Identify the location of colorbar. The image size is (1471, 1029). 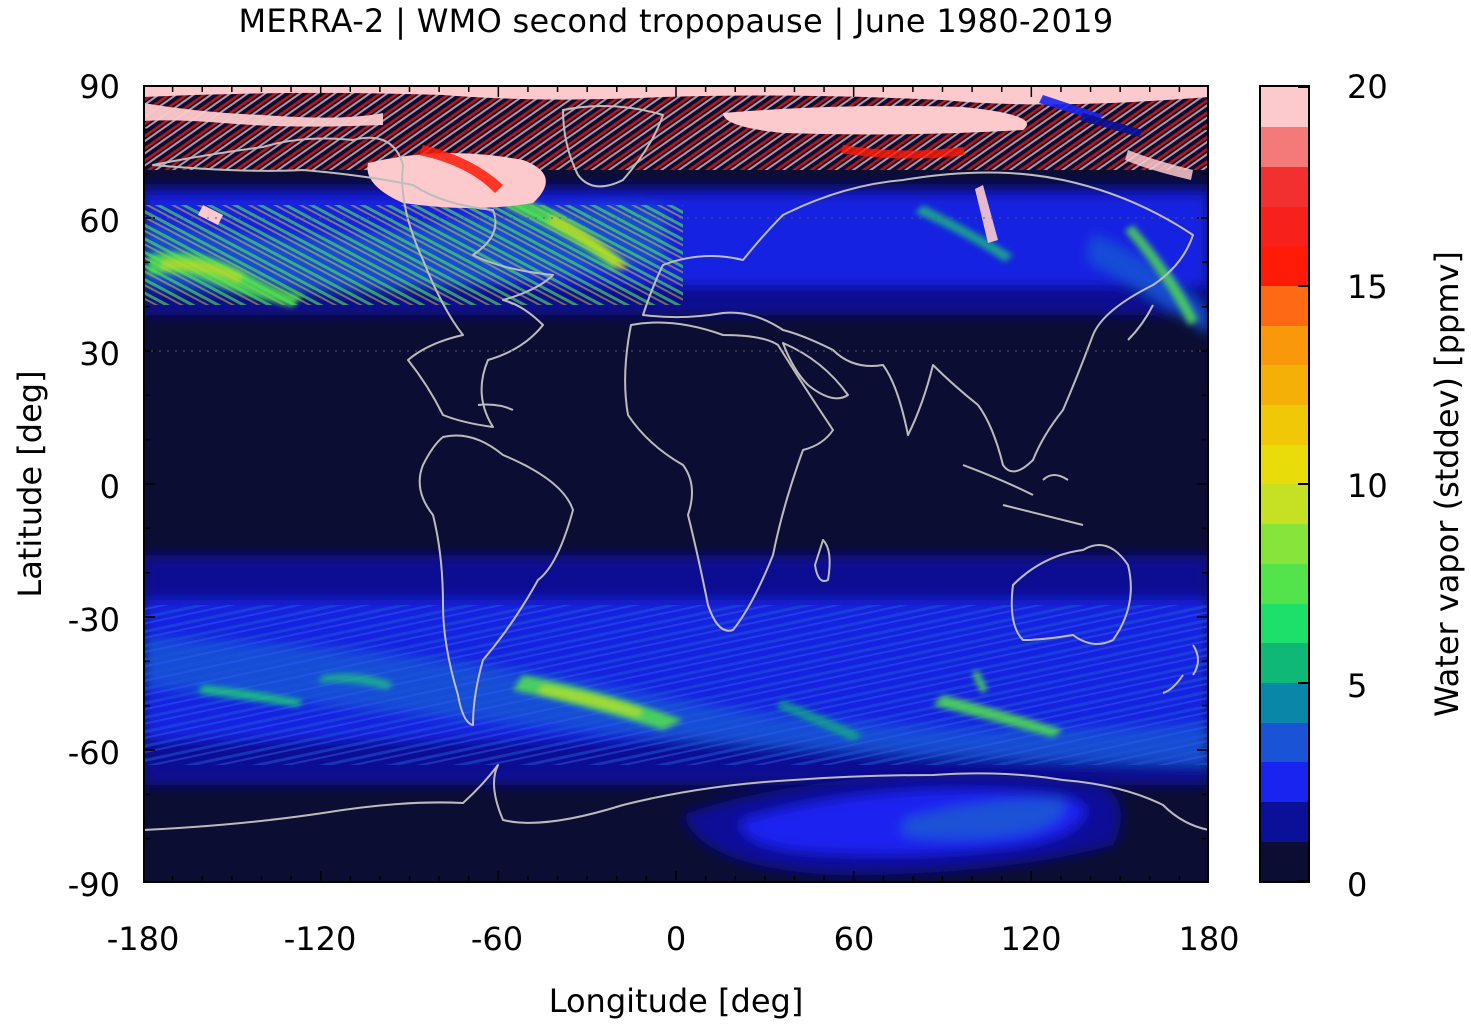
(1284, 484).